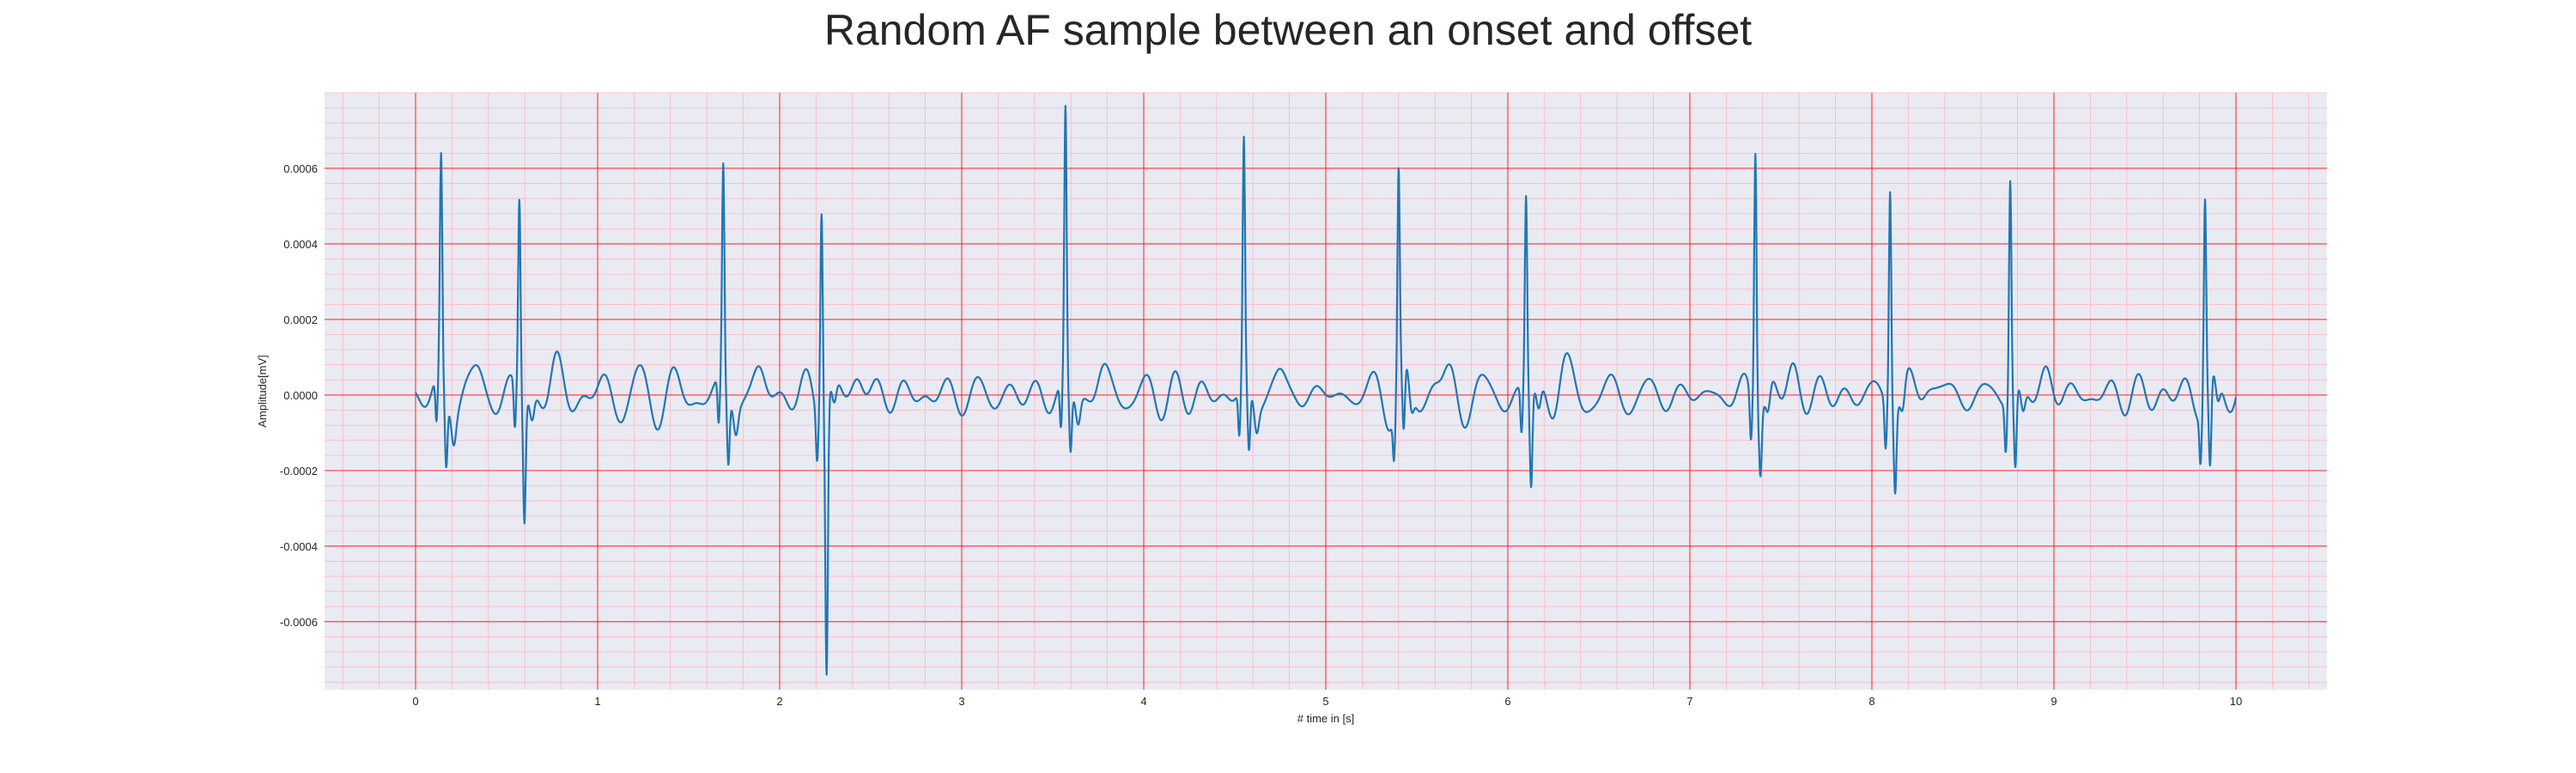 The height and width of the screenshot is (773, 2576). I want to click on x-tick-label: 4, so click(1143, 701).